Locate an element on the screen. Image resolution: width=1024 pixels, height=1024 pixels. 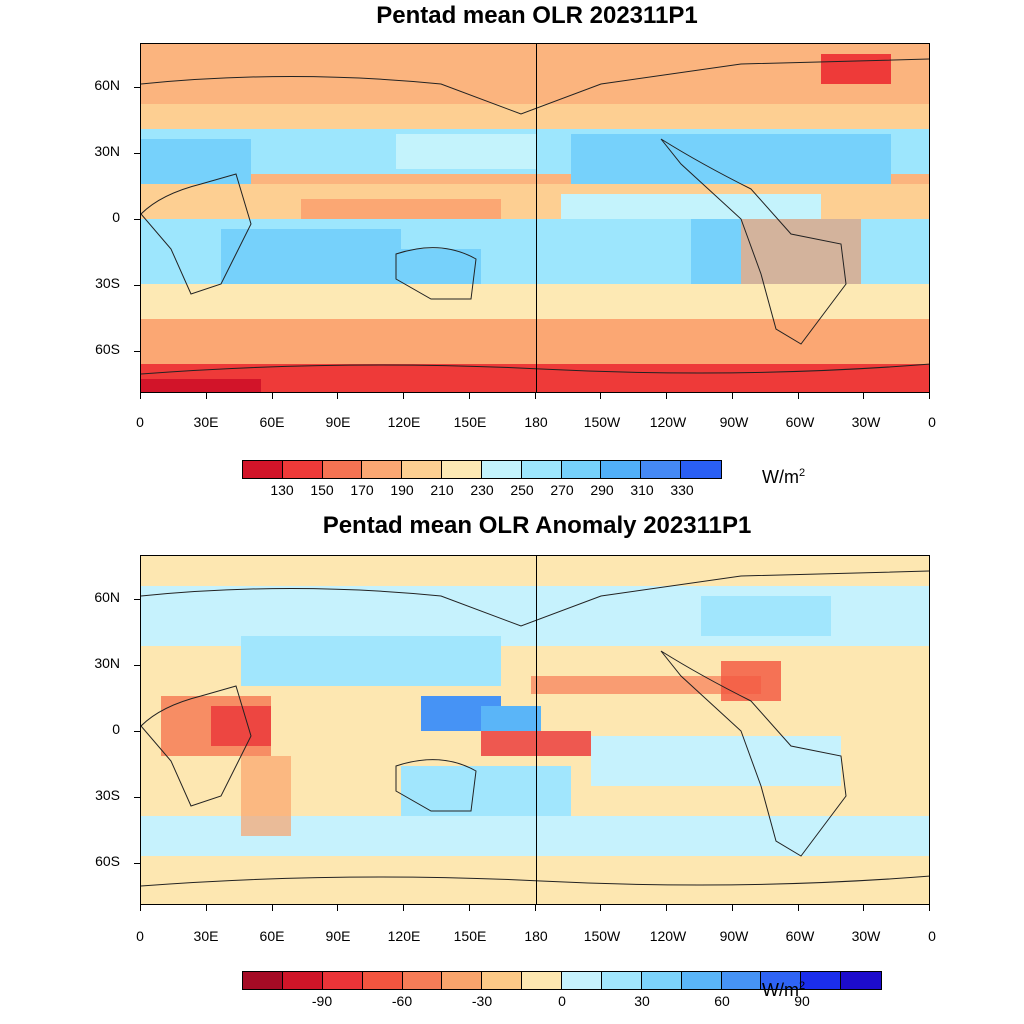
lat-label: 30S is located at coordinates (107, 795).